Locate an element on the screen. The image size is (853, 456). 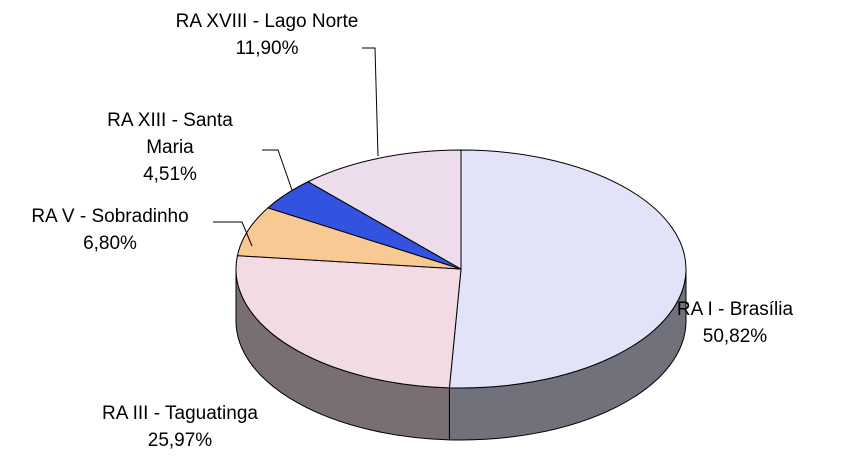
category-name: RA XIII - Santa Maria is located at coordinates (170, 134).